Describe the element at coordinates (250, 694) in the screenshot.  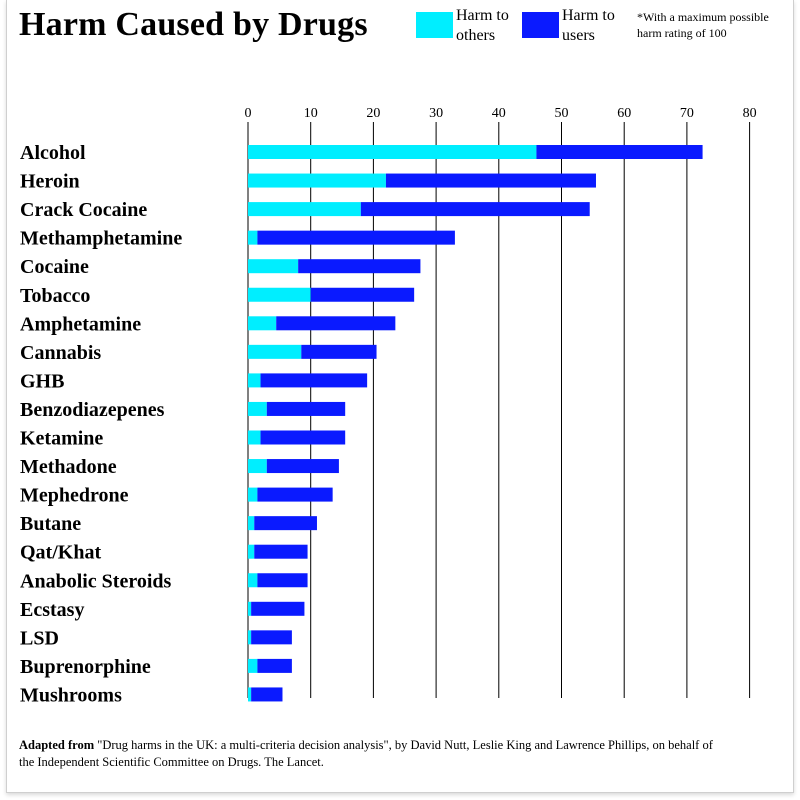
I see `bar-mushrooms-others` at that location.